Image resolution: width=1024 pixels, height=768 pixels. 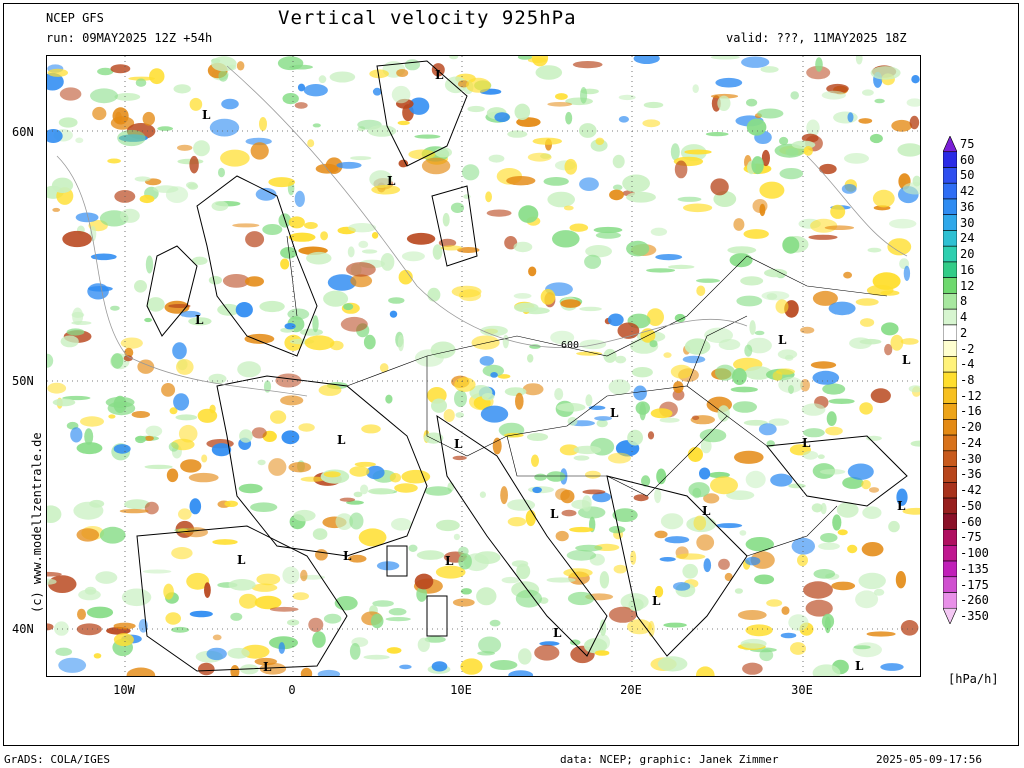 What do you see at coordinates (971, 442) in the screenshot?
I see `color-scale-label: -24` at bounding box center [971, 442].